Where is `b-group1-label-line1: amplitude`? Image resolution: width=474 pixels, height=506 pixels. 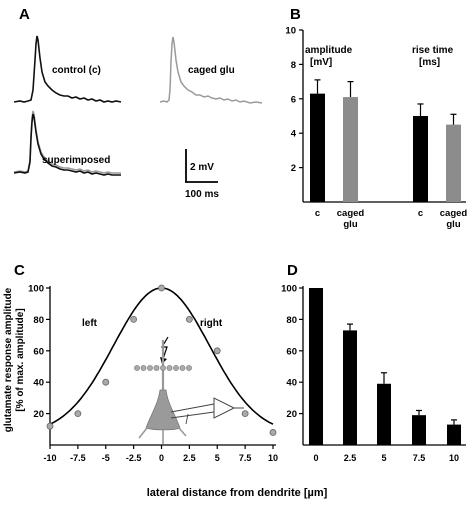 b-group1-label-line1: amplitude is located at coordinates (329, 50).